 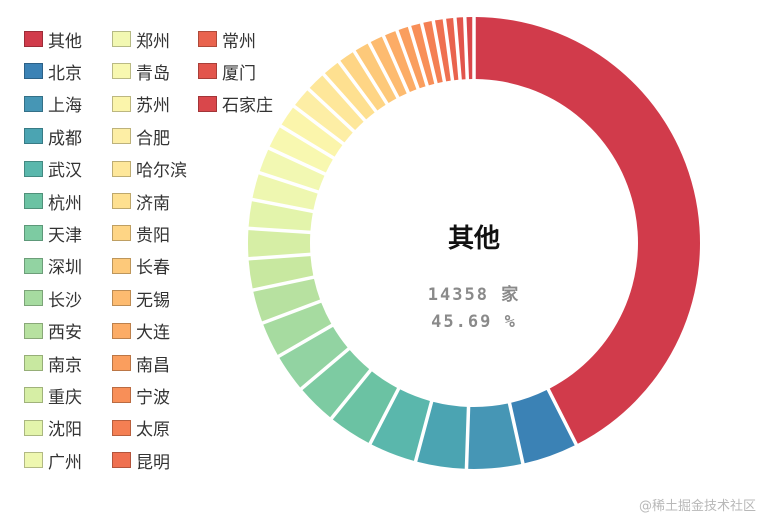 What do you see at coordinates (53, 169) in the screenshot?
I see `legend-item: 武汉` at bounding box center [53, 169].